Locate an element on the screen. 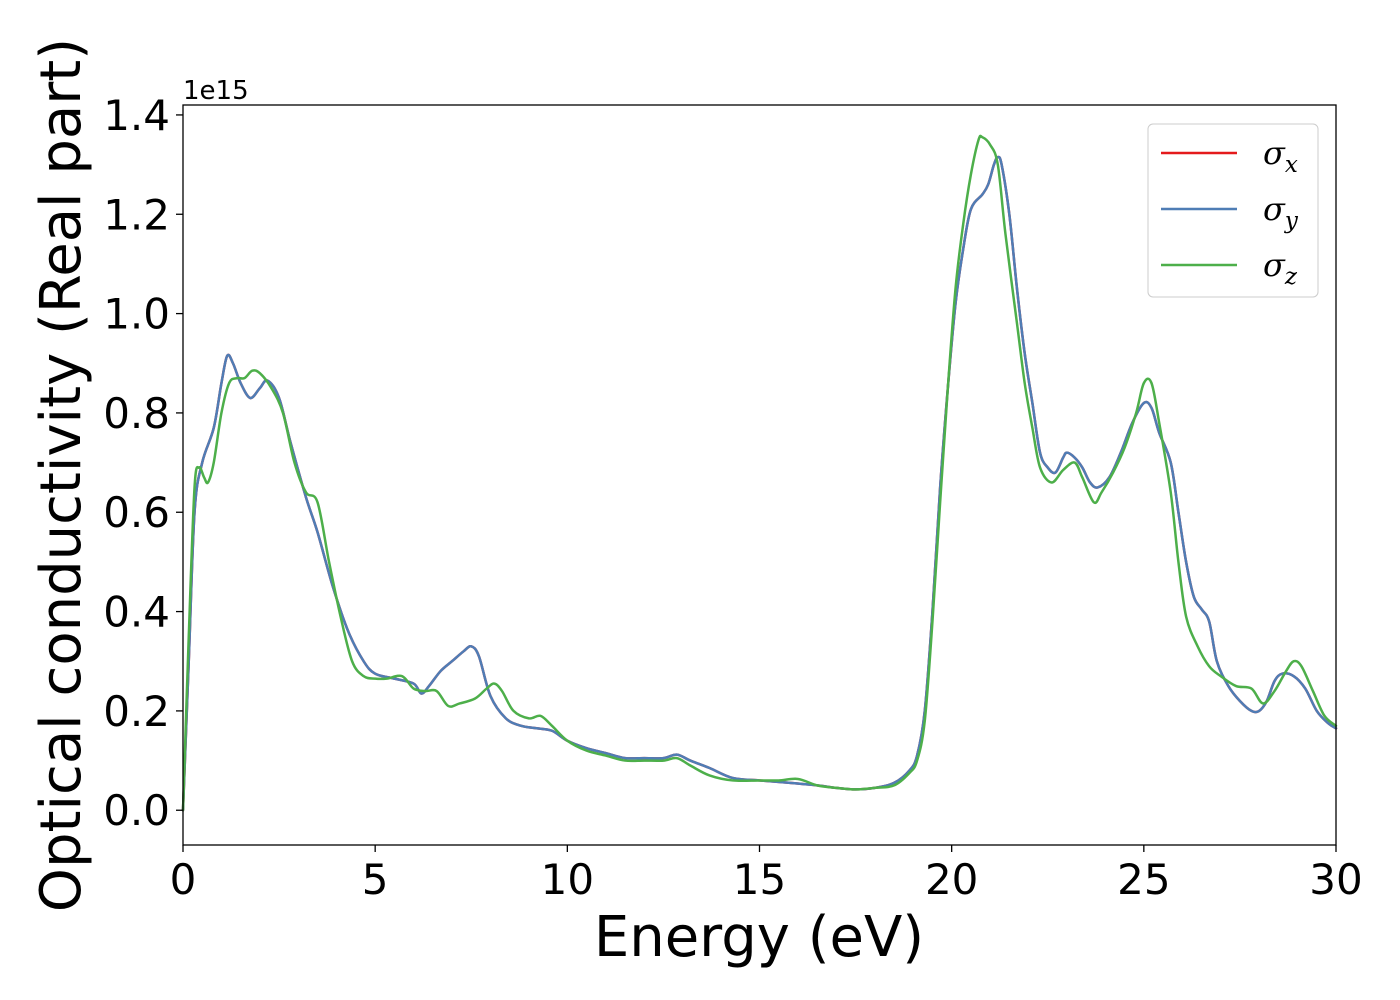 This screenshot has height=1000, width=1400. legend: σx σy σz is located at coordinates (1233, 210).